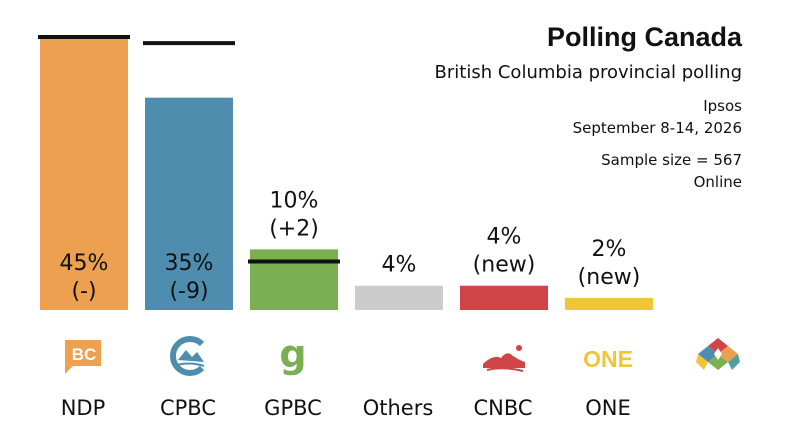  I want to click on bc-ndp-logo-icon: BC, so click(83, 357).